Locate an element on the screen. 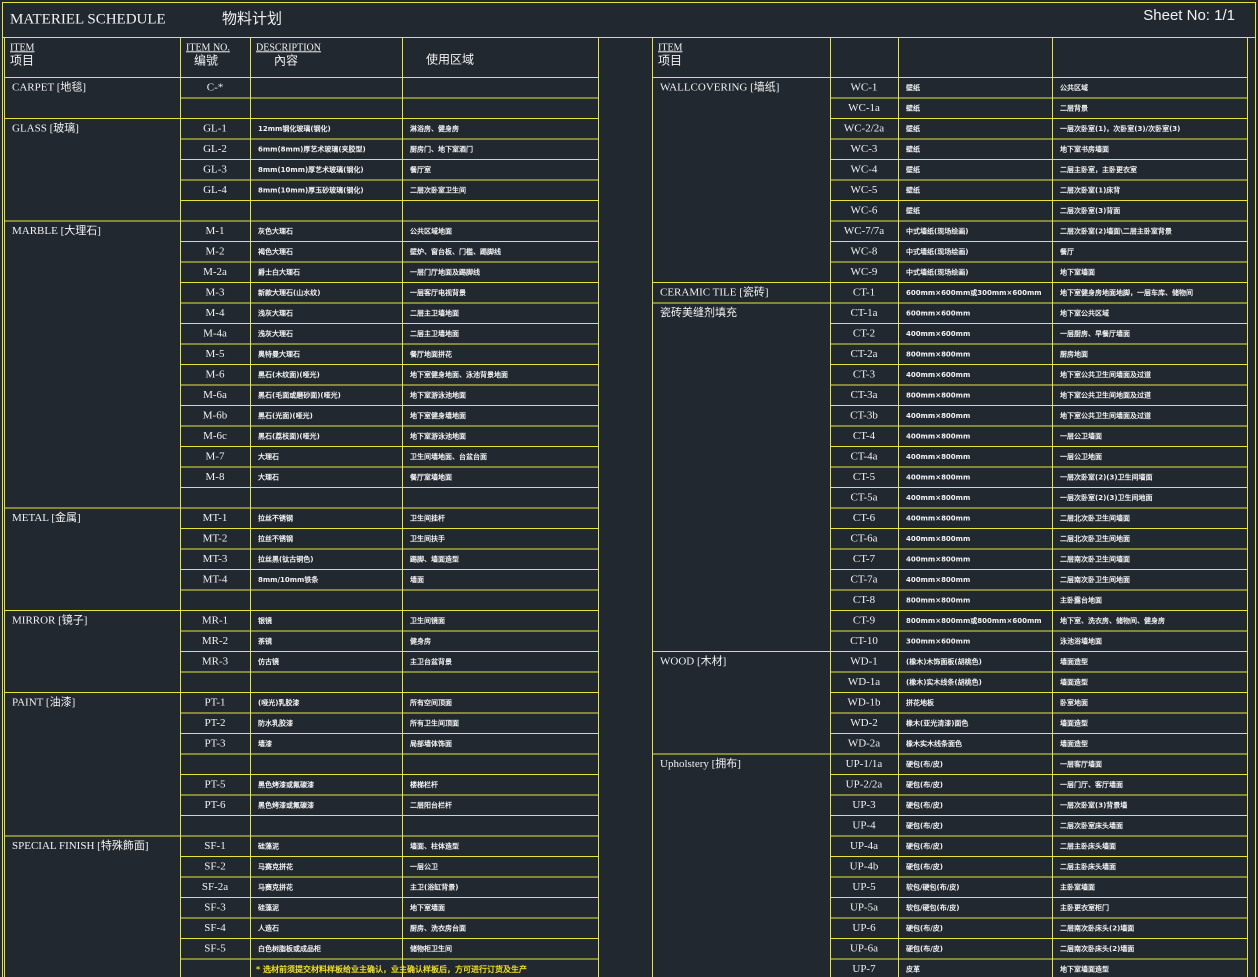 The height and width of the screenshot is (977, 1258). usage-area: 地下室墙面 is located at coordinates (427, 907).